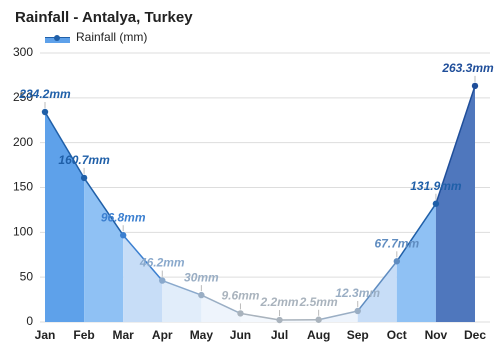  What do you see at coordinates (104, 17) in the screenshot?
I see `chart-title: Rainfall - Antalya, Turkey` at bounding box center [104, 17].